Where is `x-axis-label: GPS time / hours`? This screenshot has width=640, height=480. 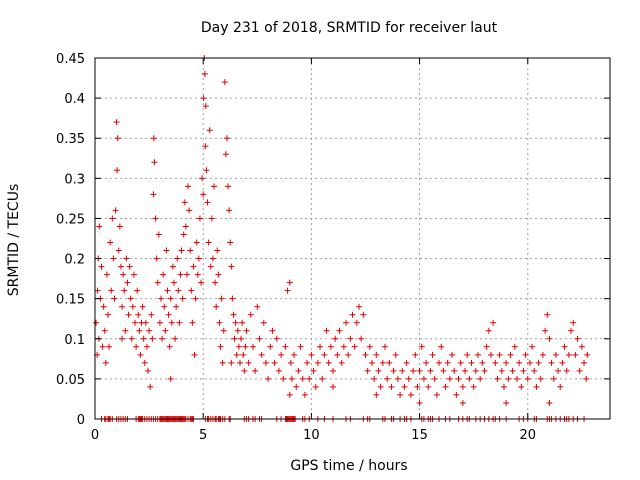
x-axis-label: GPS time / hours is located at coordinates (348, 466).